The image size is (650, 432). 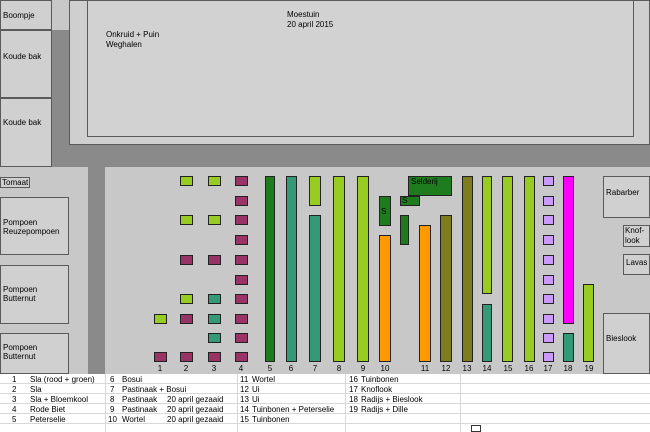 I want to click on legend-num: 19, so click(x=353, y=409).